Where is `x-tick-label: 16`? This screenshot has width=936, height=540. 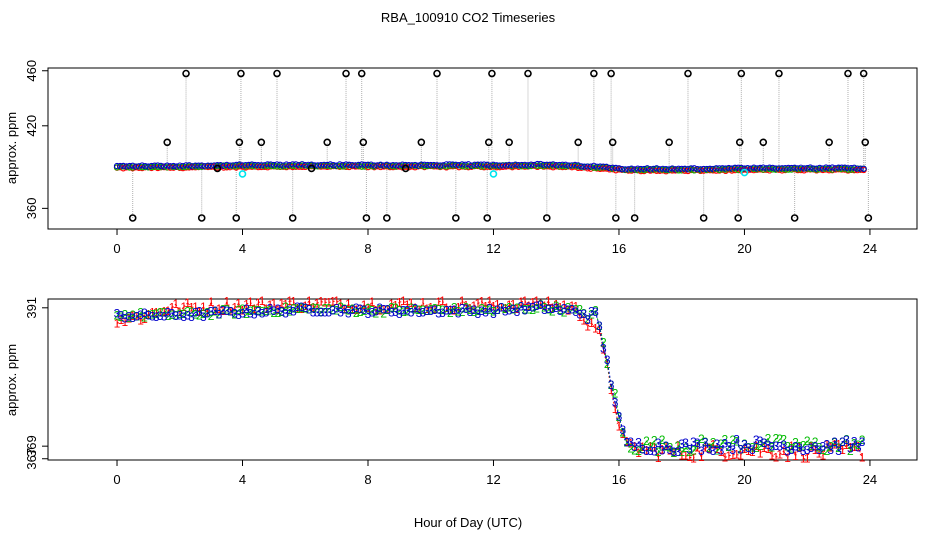 x-tick-label: 16 is located at coordinates (619, 248).